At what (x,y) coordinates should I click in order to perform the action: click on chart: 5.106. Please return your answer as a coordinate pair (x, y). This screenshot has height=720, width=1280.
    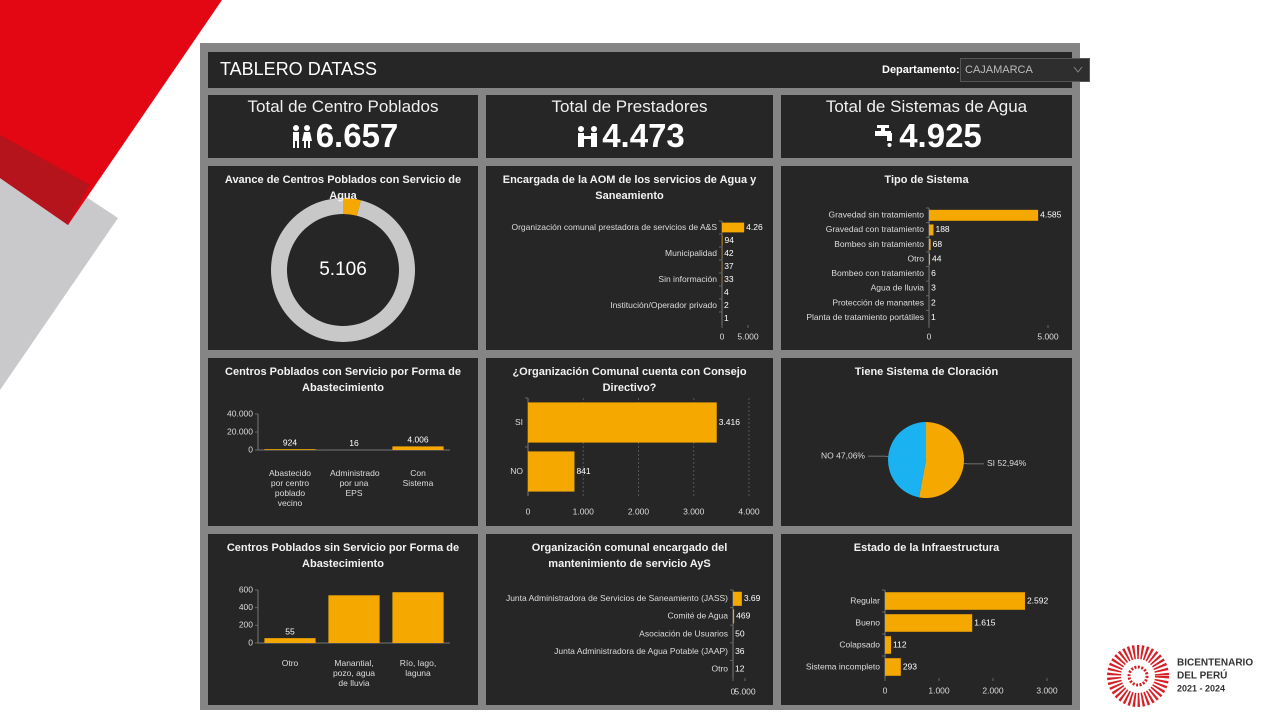
    Looking at the image, I should click on (343, 270).